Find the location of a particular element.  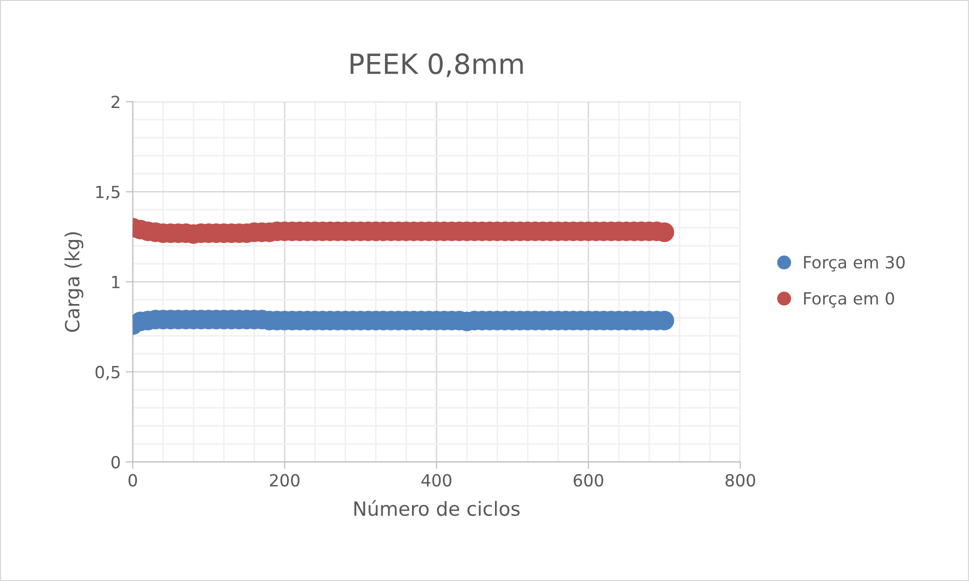

chart-title: PEEK 0,8mm is located at coordinates (436, 65).